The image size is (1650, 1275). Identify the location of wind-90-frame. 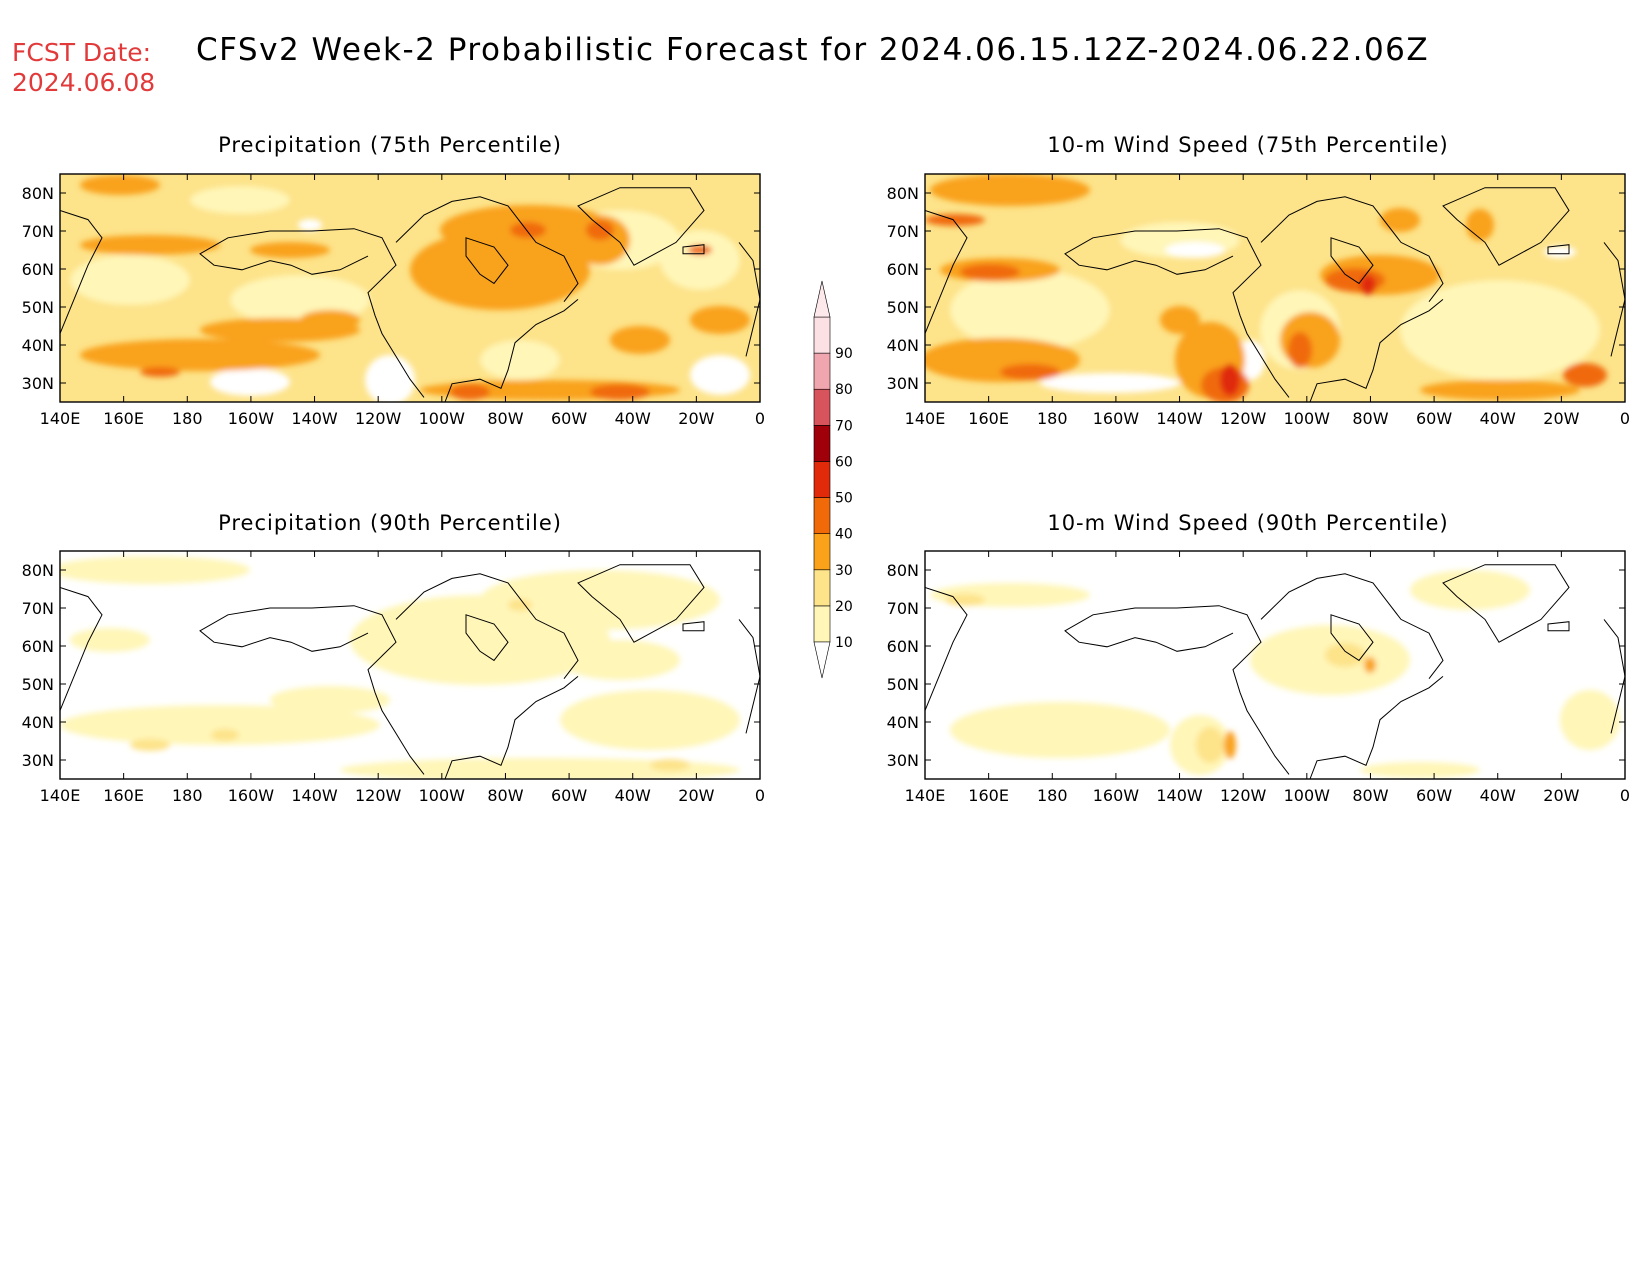
(1275, 665).